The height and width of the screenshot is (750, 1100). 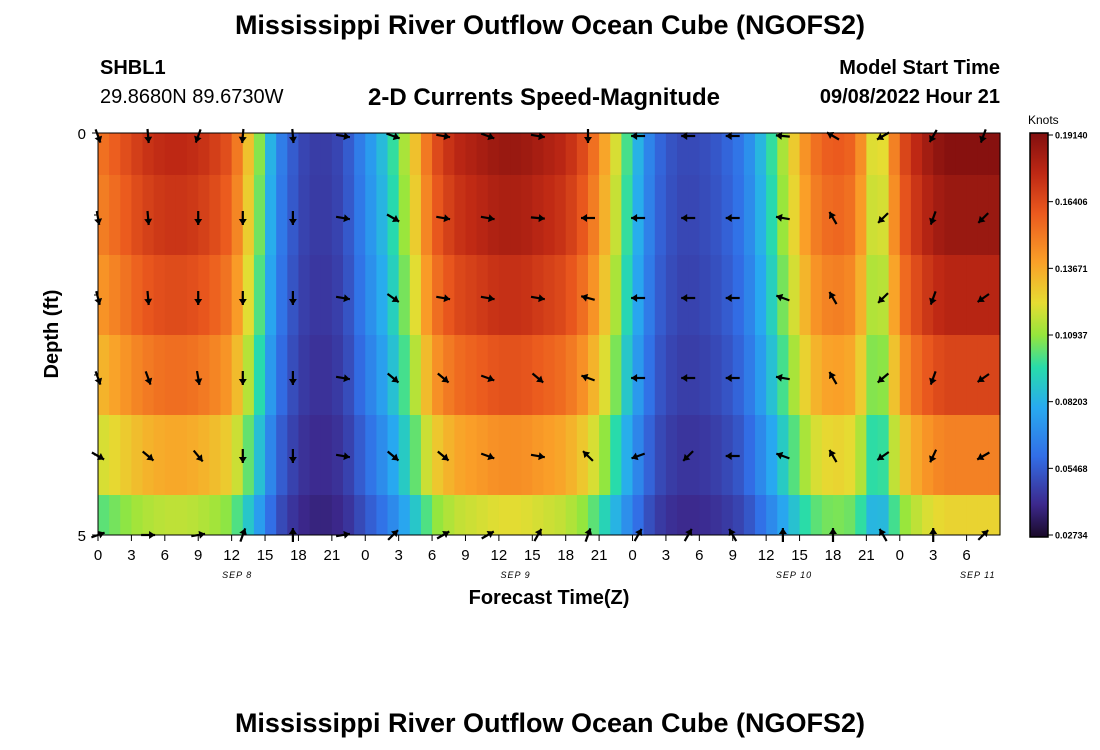 I want to click on colorbar-tick-label: 0.19140, so click(x=1071, y=136).